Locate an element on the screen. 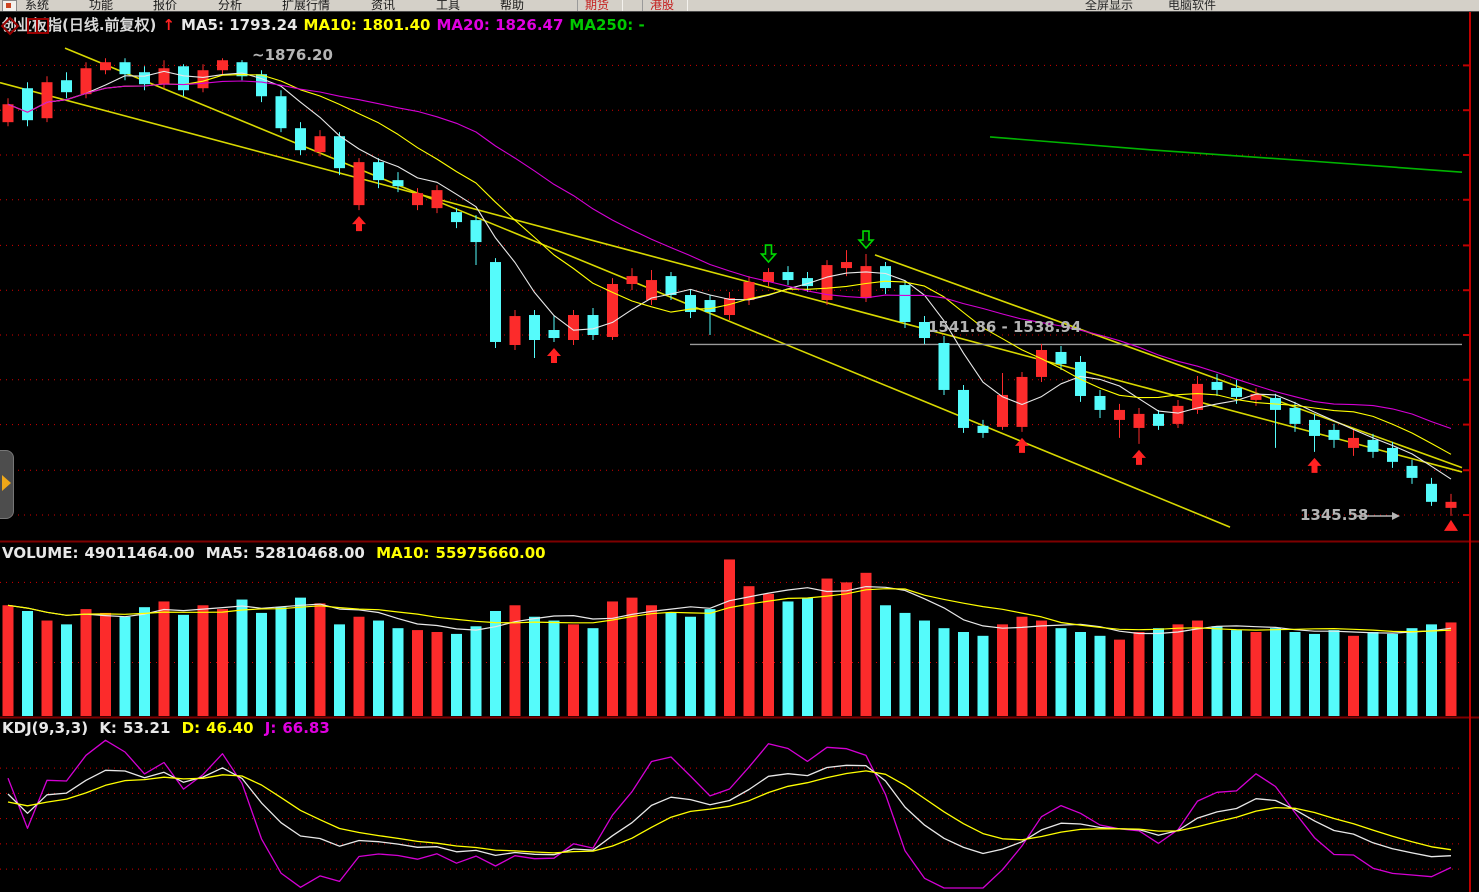 Image resolution: width=1479 pixels, height=892 pixels. header-right-label: 电脑软件 is located at coordinates (1192, 6).